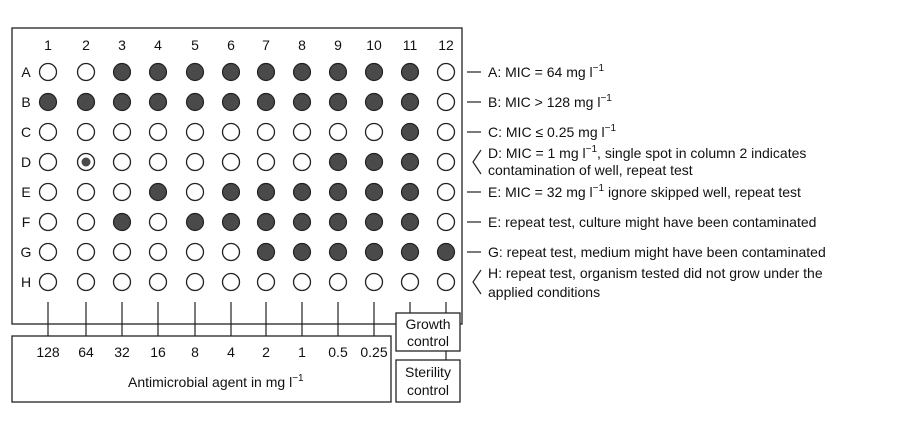 This screenshot has height=423, width=905. What do you see at coordinates (158, 222) in the screenshot?
I see `well-F4` at bounding box center [158, 222].